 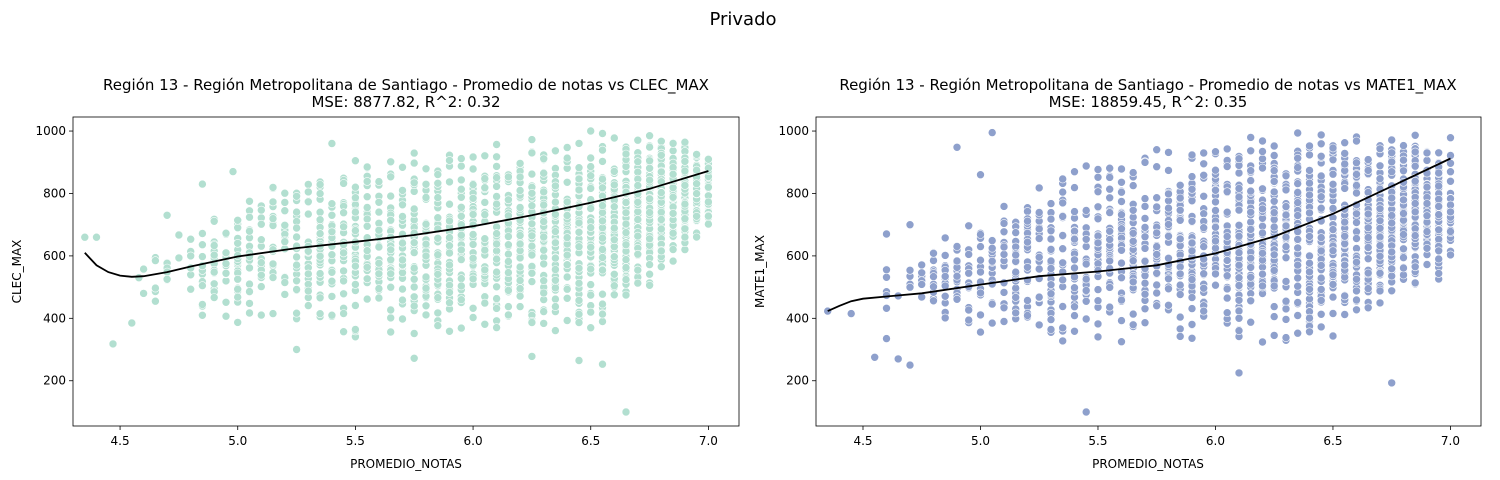 I want to click on y-ticks: 200 400 600 800 1000, so click(x=54, y=256).